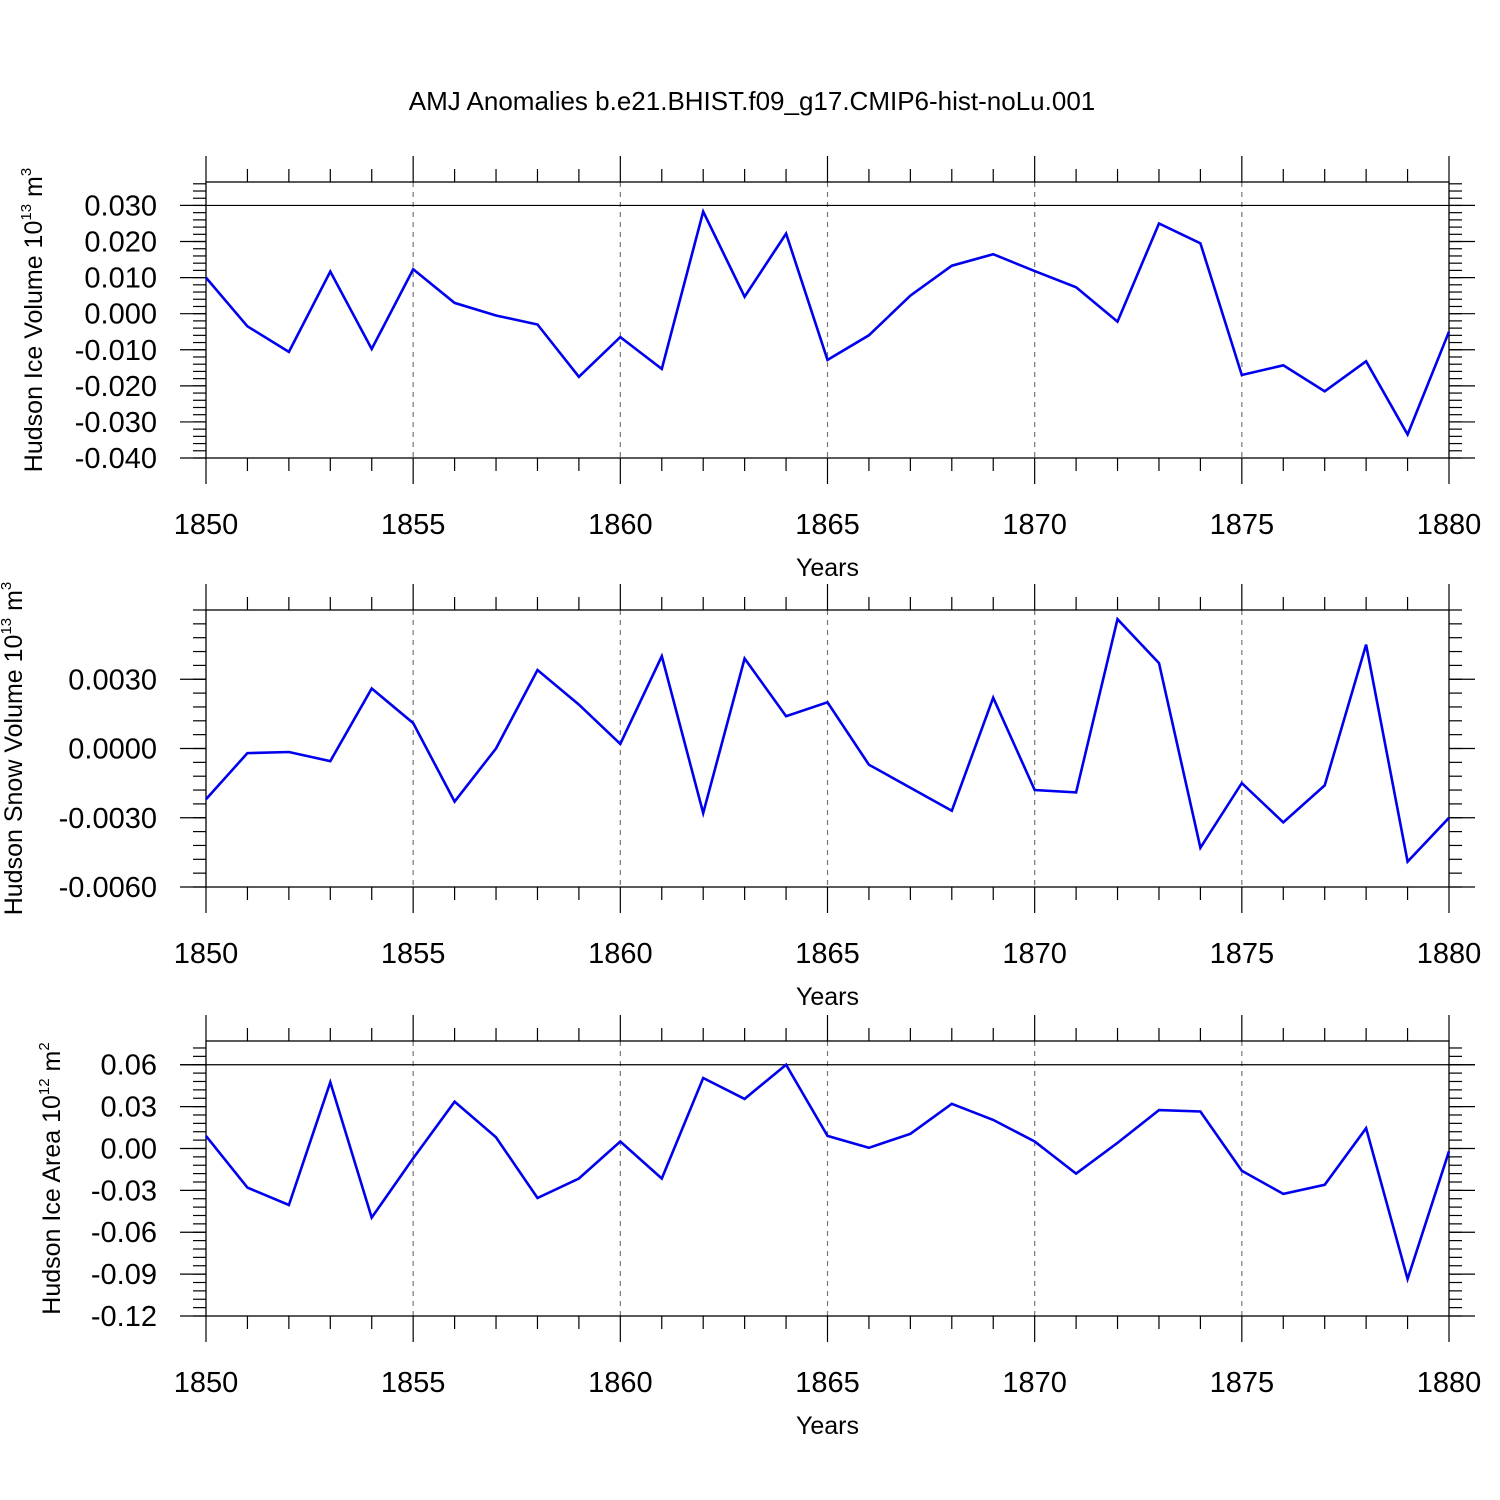  What do you see at coordinates (129, 1149) in the screenshot?
I see `y-tick-label: 0.00` at bounding box center [129, 1149].